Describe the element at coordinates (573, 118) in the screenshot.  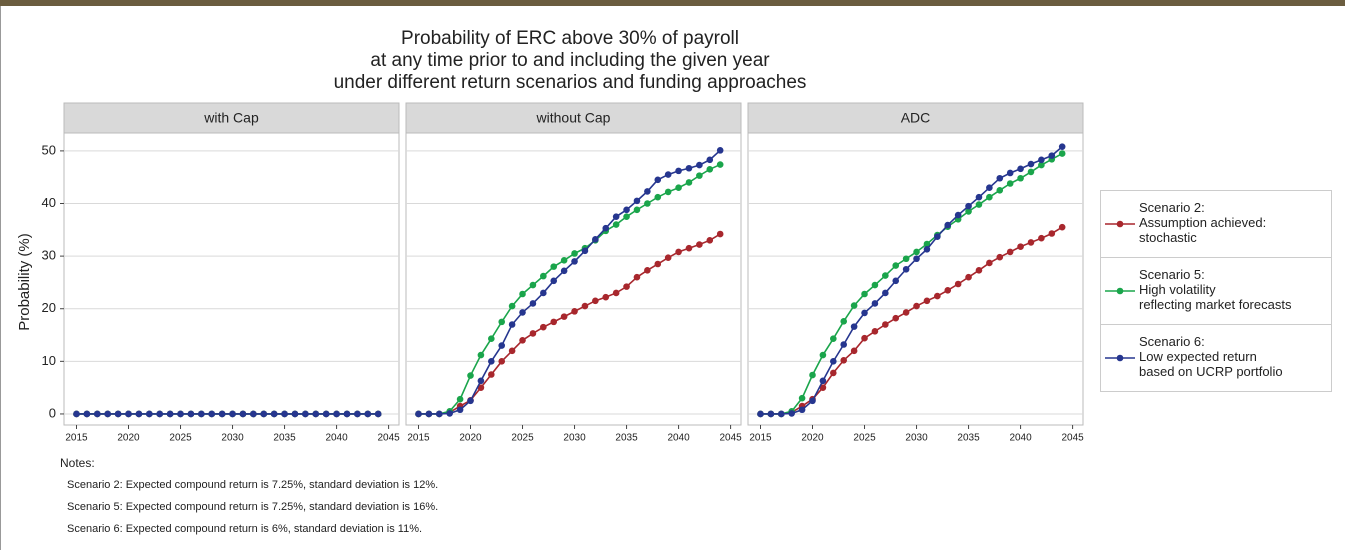
I see `facet-title: without Cap` at that location.